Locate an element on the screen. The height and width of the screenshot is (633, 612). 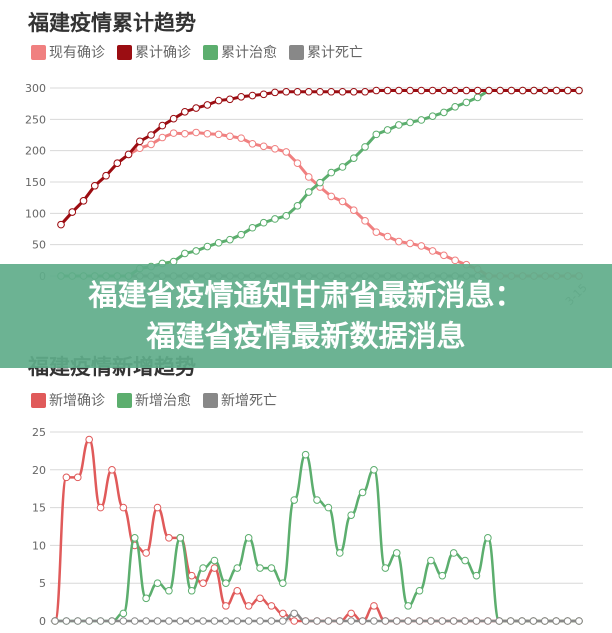
chart2-legend: 新增确诊 新增治愈 新增死亡 is located at coordinates (154, 400).